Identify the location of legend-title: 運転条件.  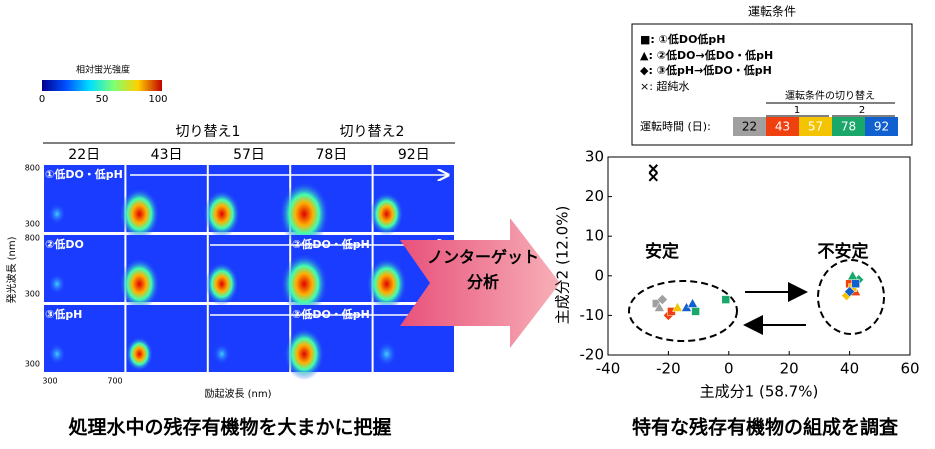
(772, 12).